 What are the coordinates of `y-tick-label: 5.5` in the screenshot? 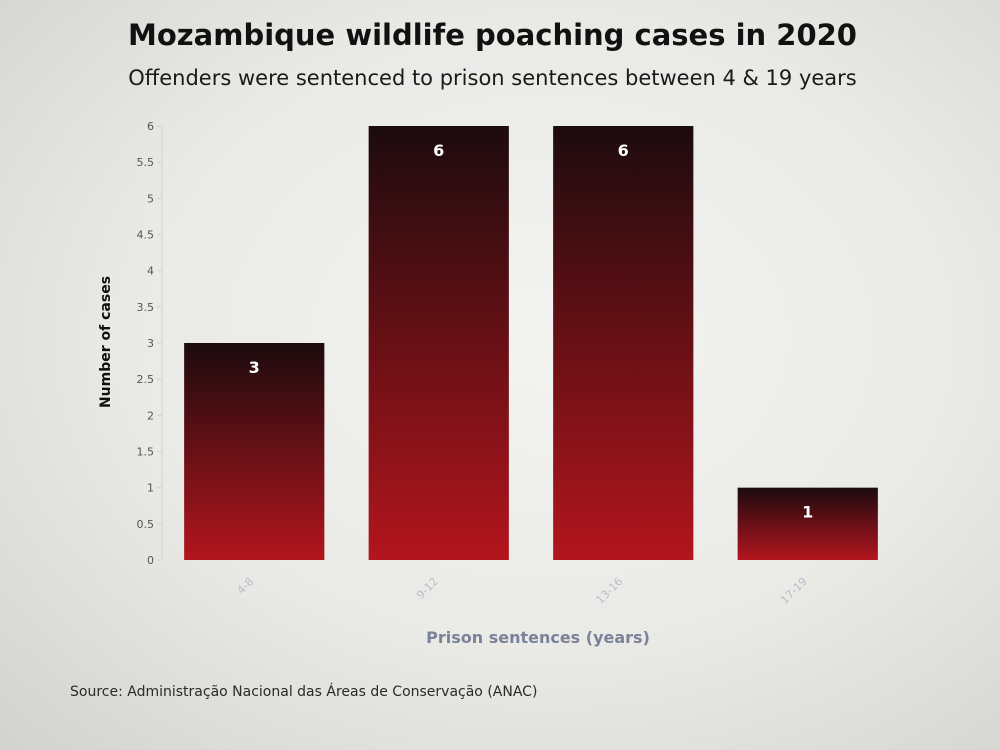 It's located at (146, 162).